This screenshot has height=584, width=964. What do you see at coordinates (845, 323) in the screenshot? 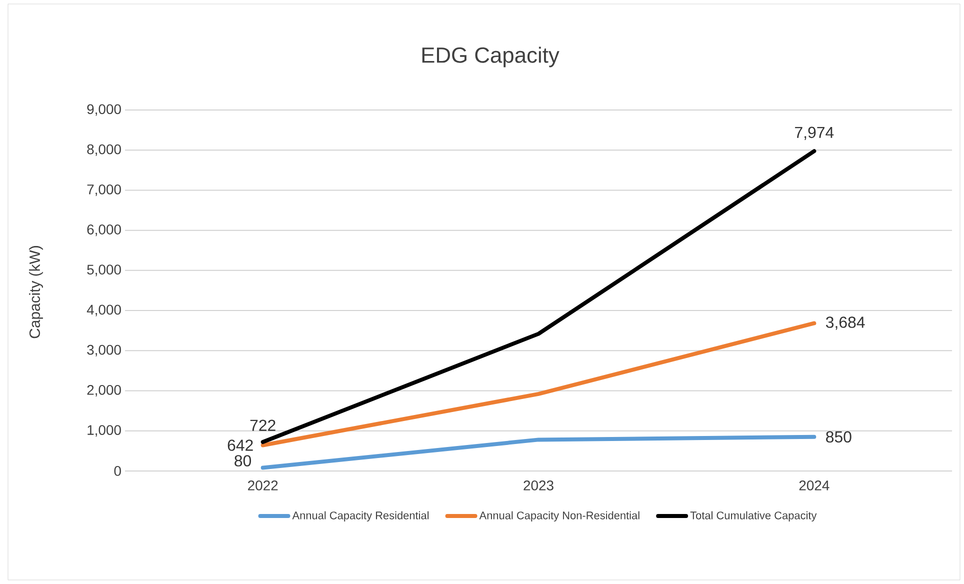
I see `data-label: 3,684` at bounding box center [845, 323].